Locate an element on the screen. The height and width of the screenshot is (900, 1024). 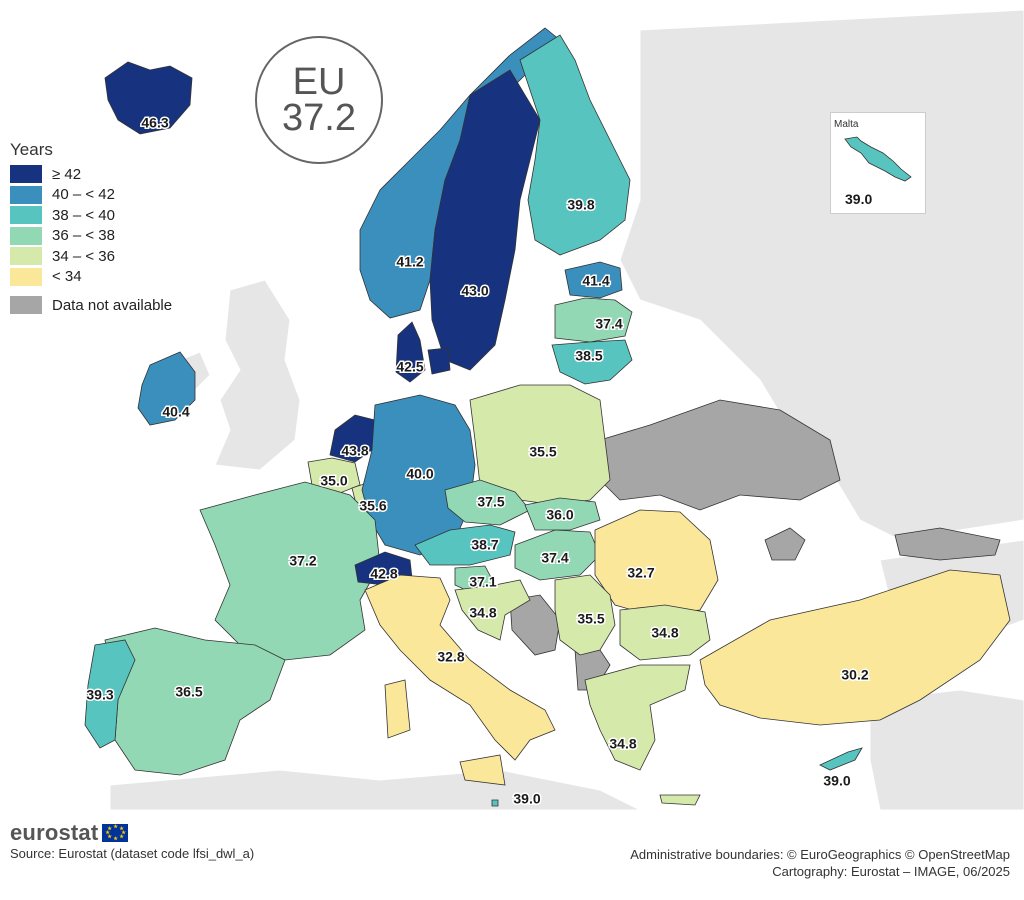
malta-inset-shape is located at coordinates (878, 159).